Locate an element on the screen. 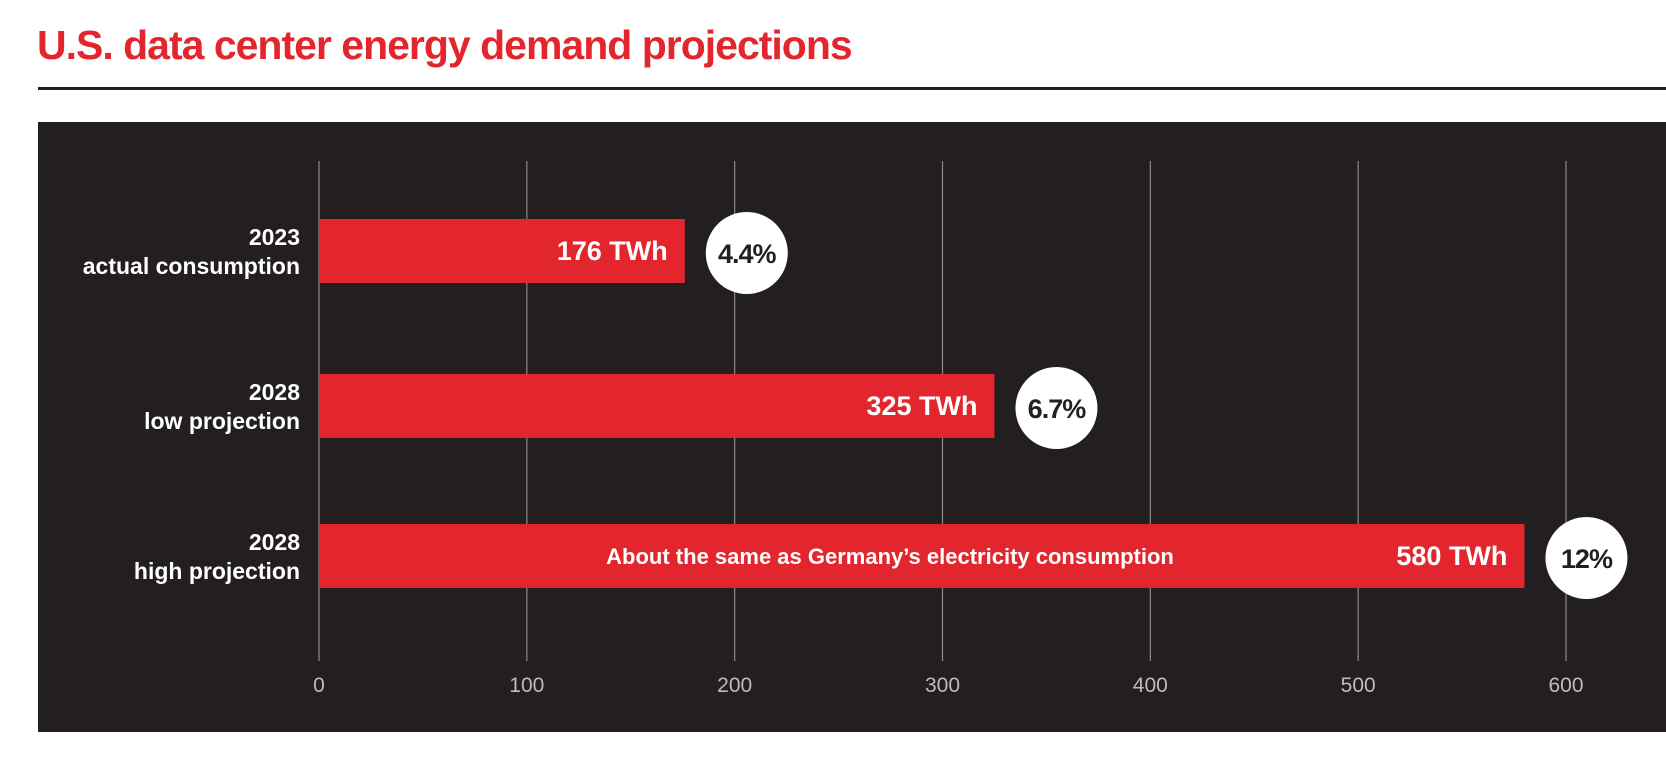  bar-value-label: 580 TWh is located at coordinates (1451, 556).